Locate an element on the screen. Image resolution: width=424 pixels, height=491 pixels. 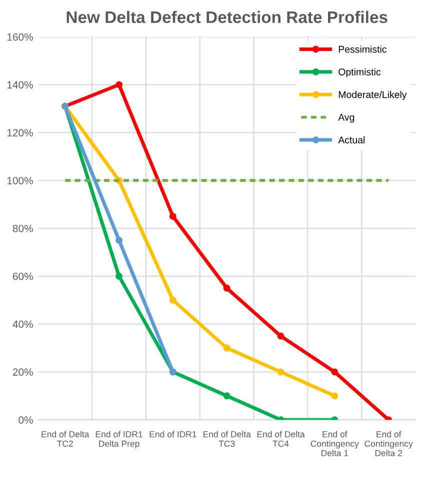
x-tick-label: End of Delta TC2 is located at coordinates (66, 438).